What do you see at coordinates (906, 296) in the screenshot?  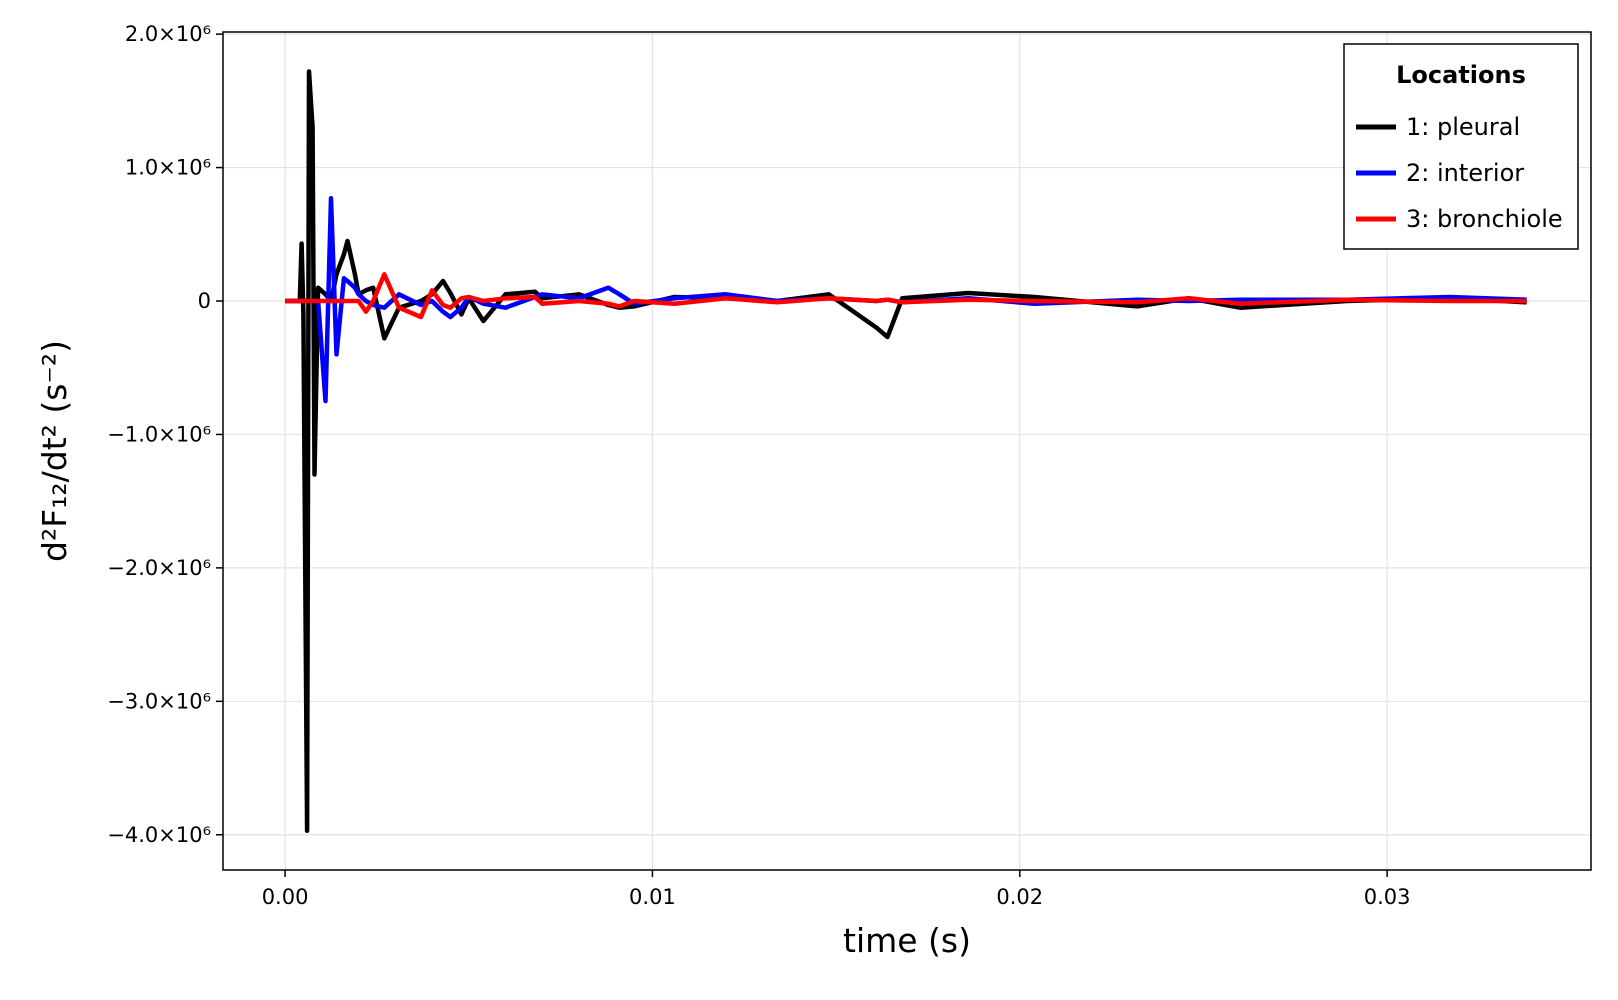 I see `data-line` at bounding box center [906, 296].